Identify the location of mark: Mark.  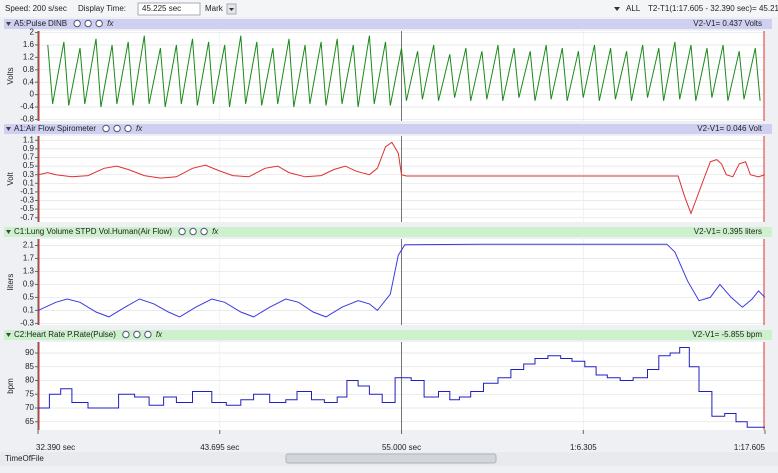
(214, 8).